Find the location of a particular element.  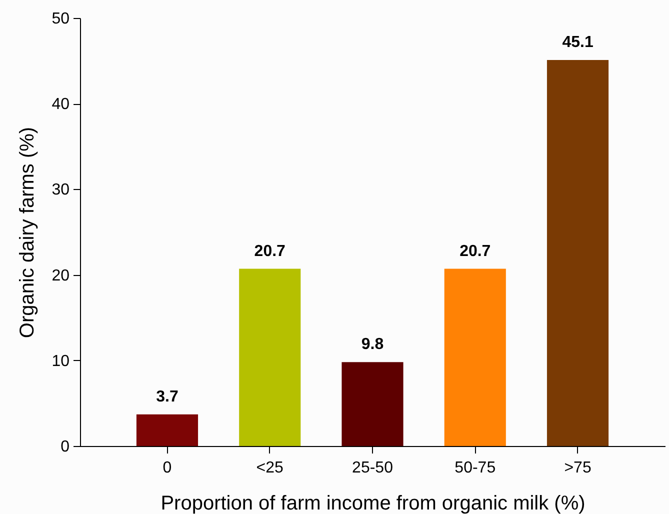

x-tick-label: >75 is located at coordinates (578, 468).